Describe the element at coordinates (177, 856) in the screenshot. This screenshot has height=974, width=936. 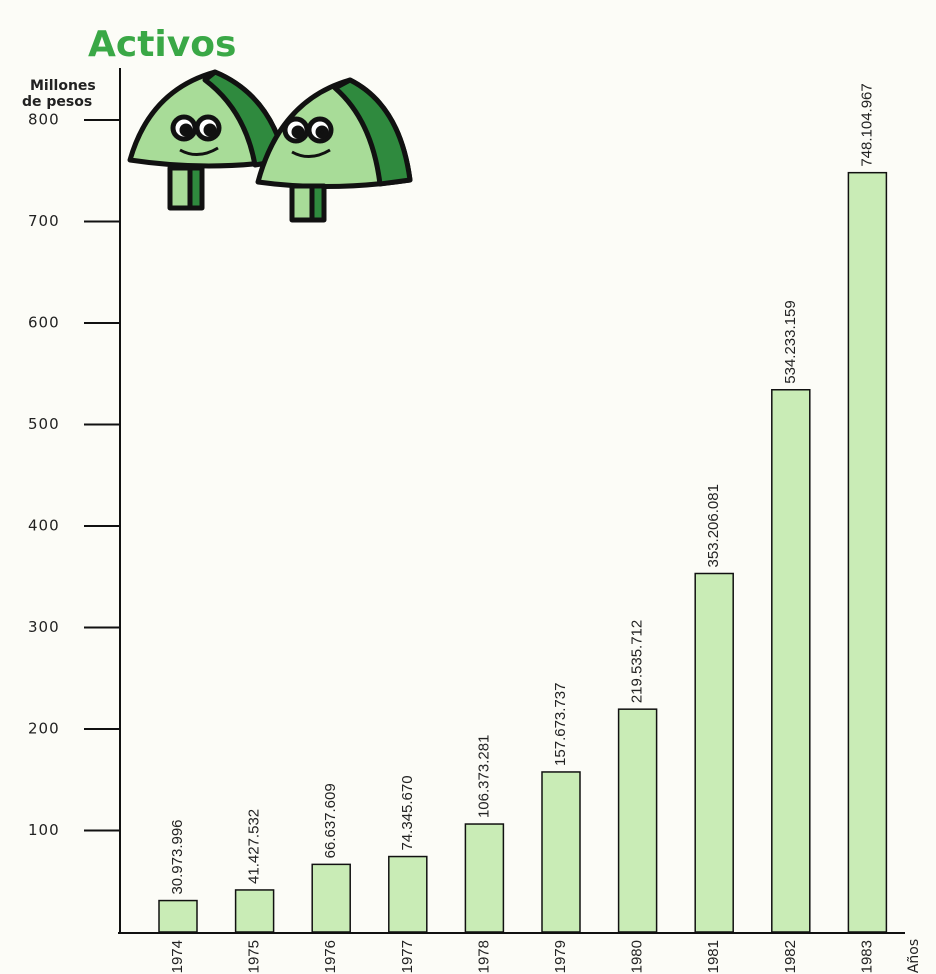
I see `data-label: 30.973.996` at that location.